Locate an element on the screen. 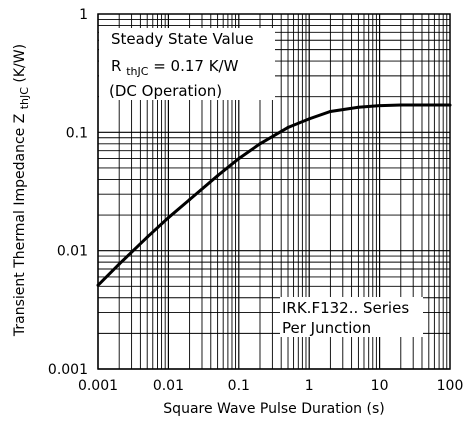 Image resolution: width=467 pixels, height=432 pixels. steady-state-line1: Steady State Value is located at coordinates (182, 39).